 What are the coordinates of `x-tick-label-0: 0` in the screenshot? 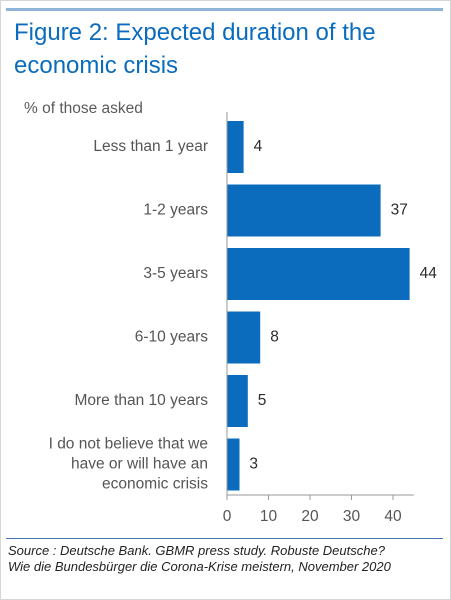 It's located at (227, 516).